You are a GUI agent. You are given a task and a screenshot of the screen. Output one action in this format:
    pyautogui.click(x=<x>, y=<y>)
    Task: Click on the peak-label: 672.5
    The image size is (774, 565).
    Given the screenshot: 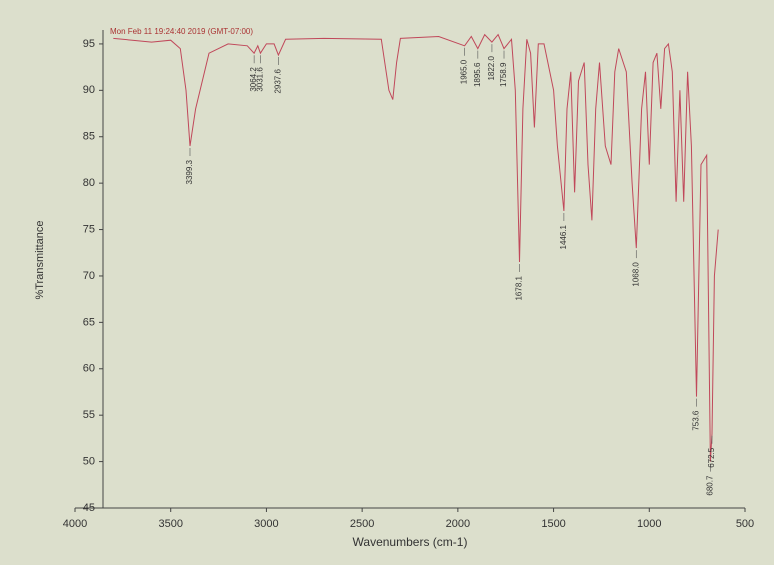 What is the action you would take?
    pyautogui.click(x=711, y=457)
    